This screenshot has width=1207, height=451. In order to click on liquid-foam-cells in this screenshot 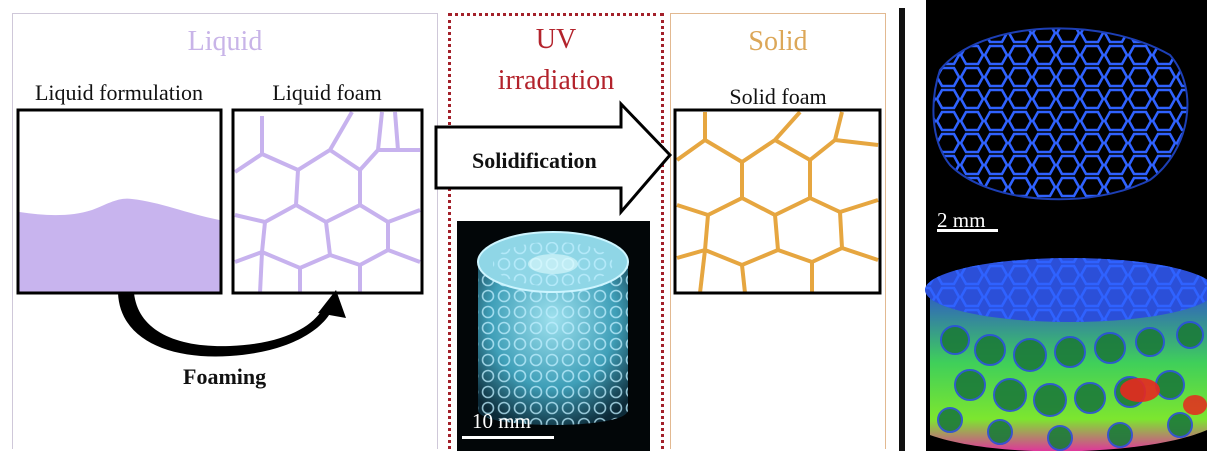, I will do `click(327, 201)`.